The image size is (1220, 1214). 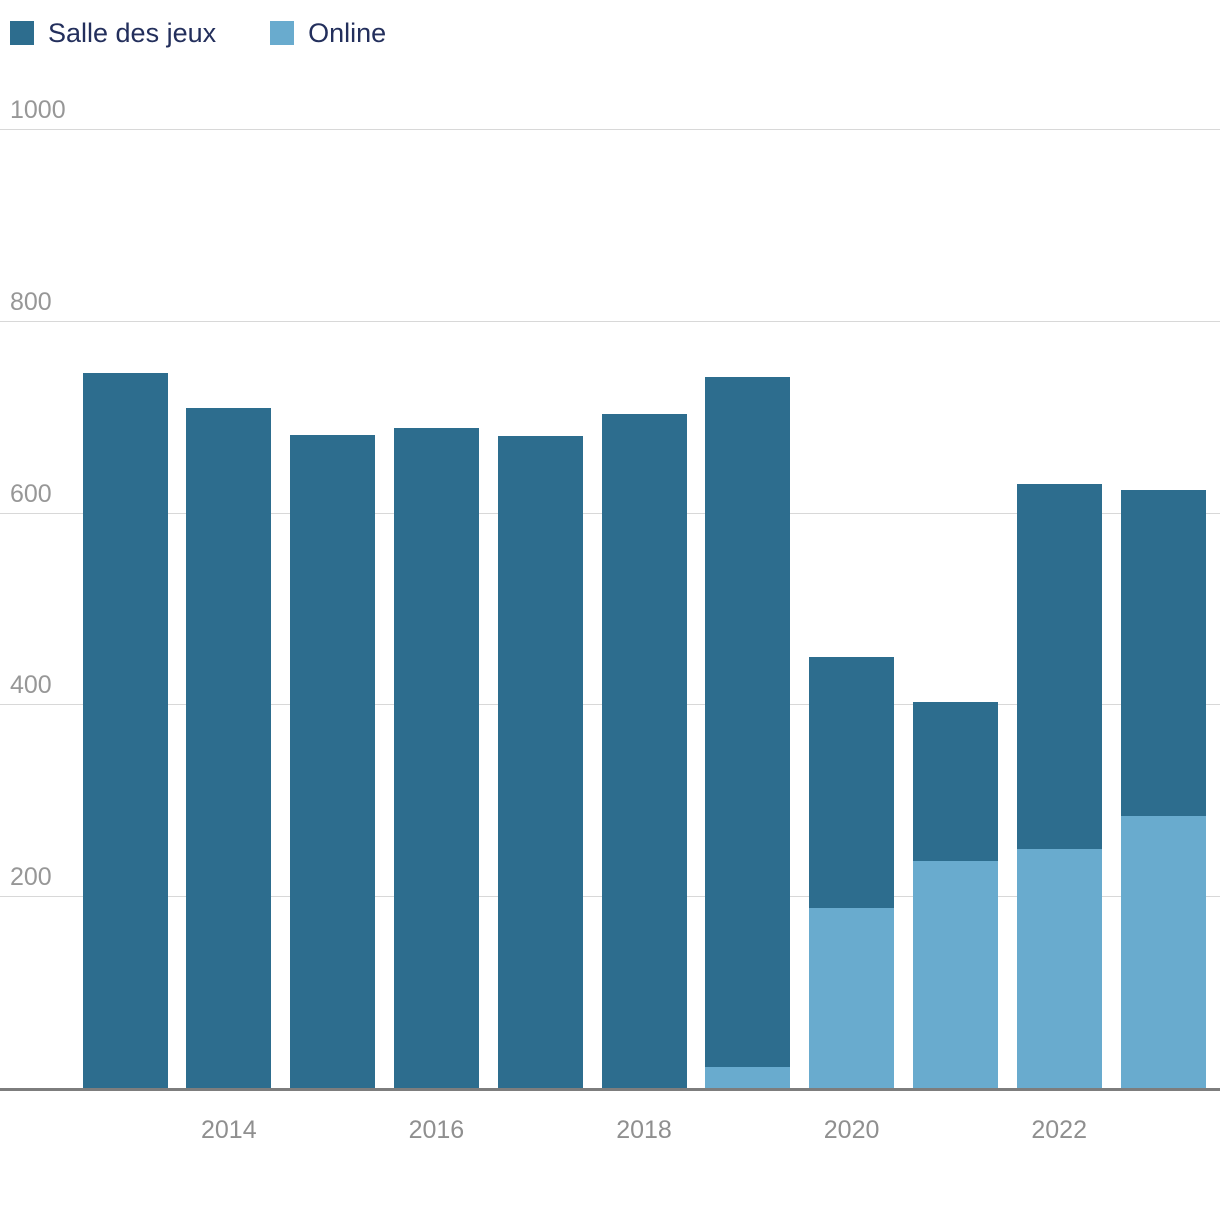 What do you see at coordinates (31, 301) in the screenshot?
I see `y-tick-label-800: 800` at bounding box center [31, 301].